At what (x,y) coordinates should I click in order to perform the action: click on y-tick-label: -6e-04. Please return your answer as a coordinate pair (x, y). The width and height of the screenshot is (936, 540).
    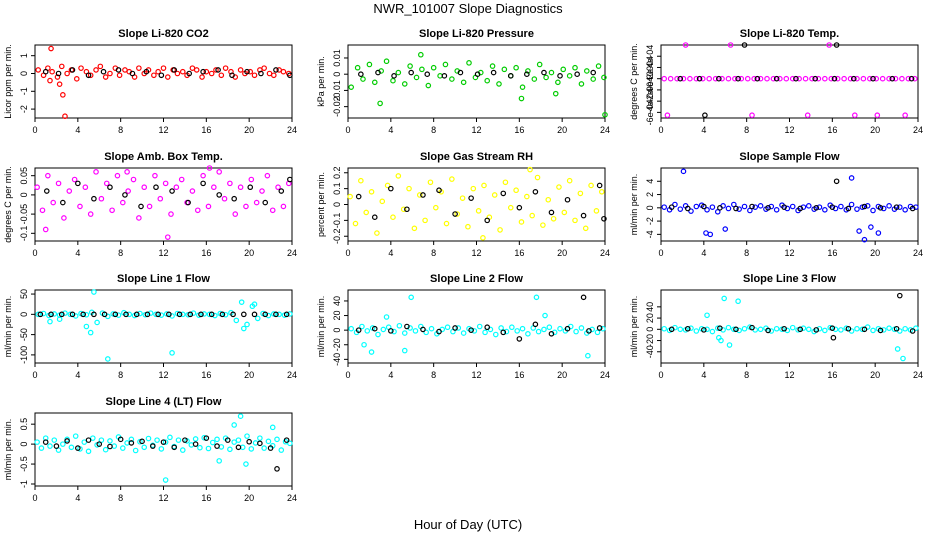
    Looking at the image, I should click on (650, 112).